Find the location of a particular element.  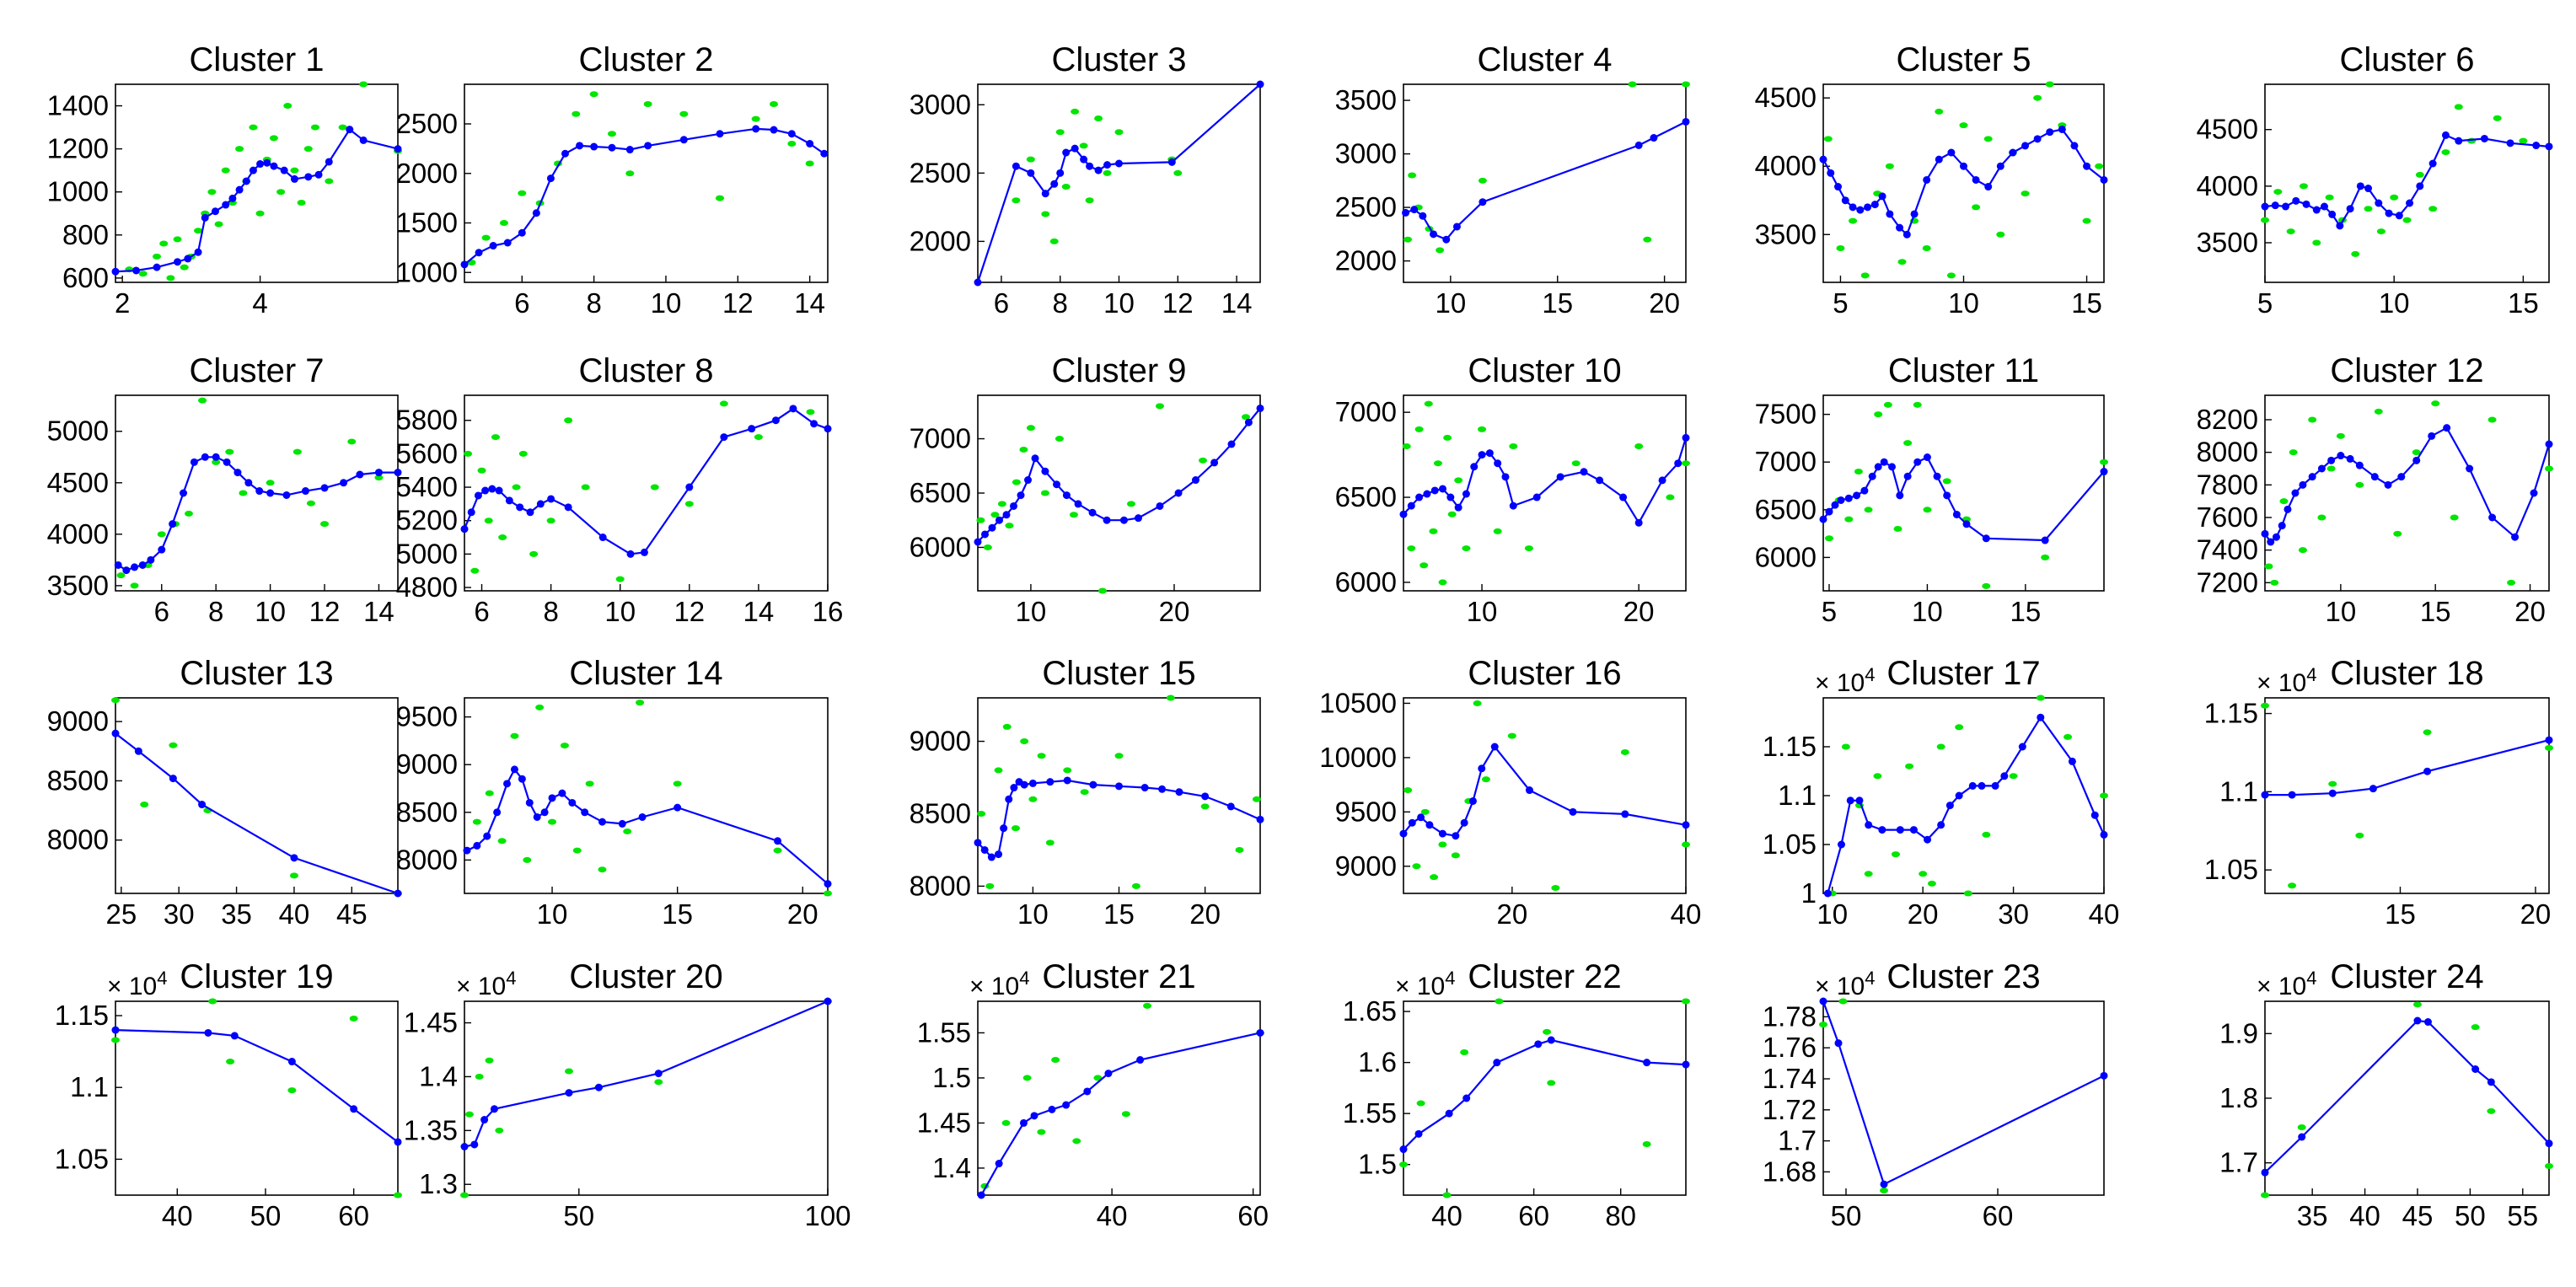

x-tick-label: 40 is located at coordinates (1446, 1215).